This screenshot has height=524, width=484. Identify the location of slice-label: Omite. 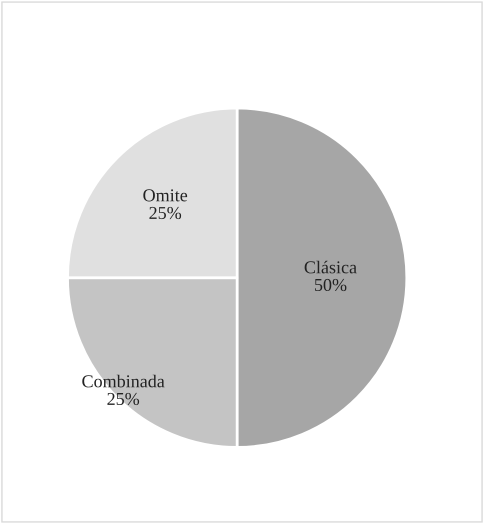
(165, 195).